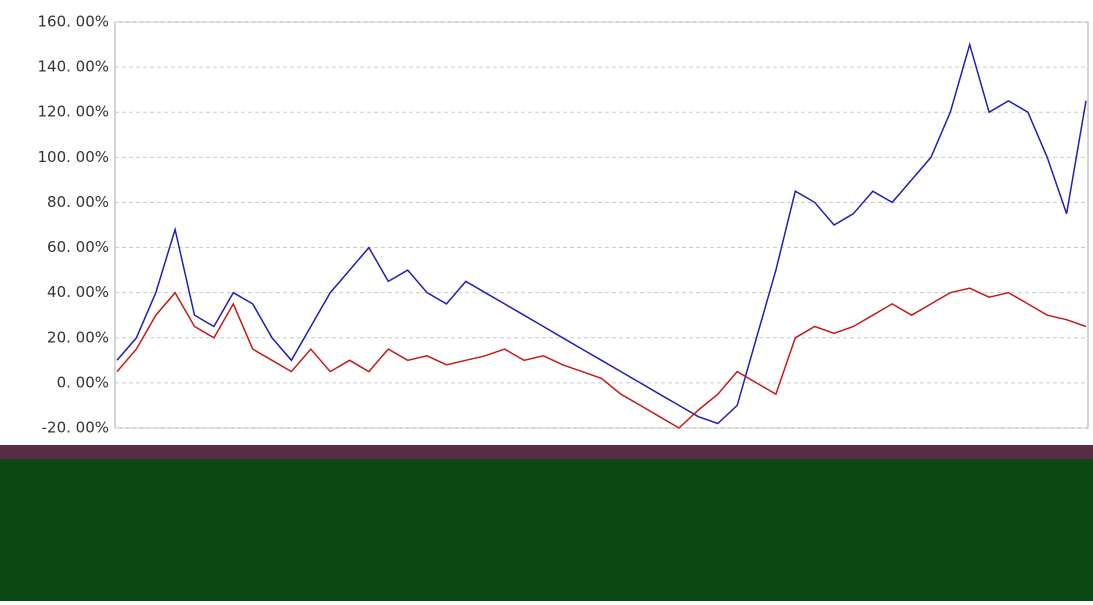 Image resolution: width=1093 pixels, height=605 pixels. What do you see at coordinates (73, 157) in the screenshot?
I see `y-tick-label: 100. 00%` at bounding box center [73, 157].